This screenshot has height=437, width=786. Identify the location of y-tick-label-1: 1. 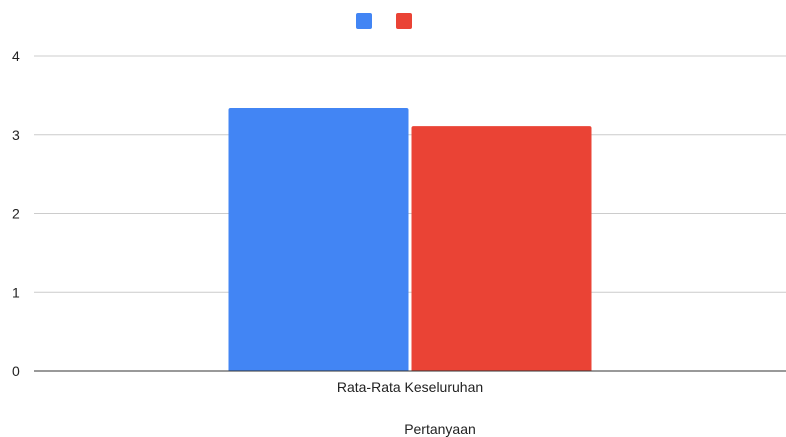
(16, 292).